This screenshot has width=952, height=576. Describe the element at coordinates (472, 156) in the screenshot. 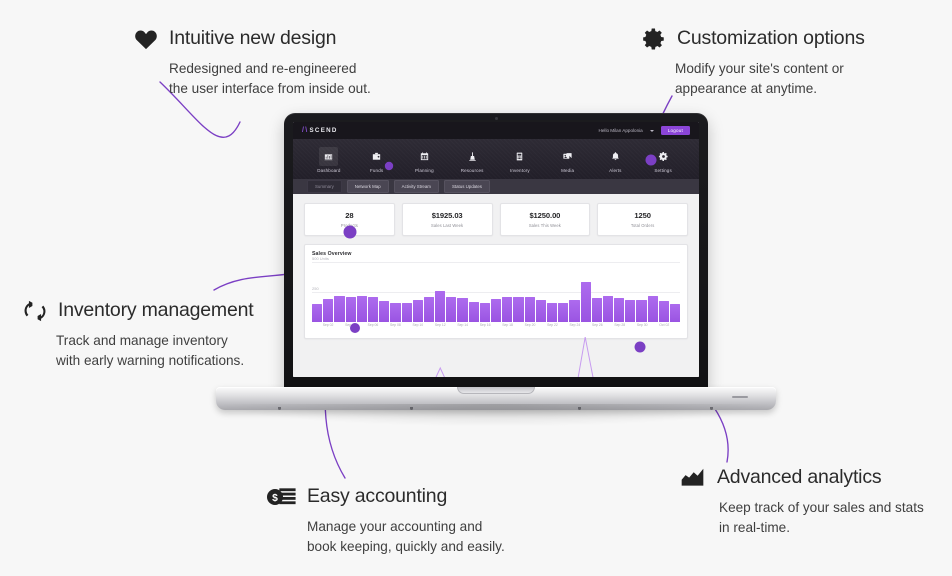

I see `tower-icon` at that location.